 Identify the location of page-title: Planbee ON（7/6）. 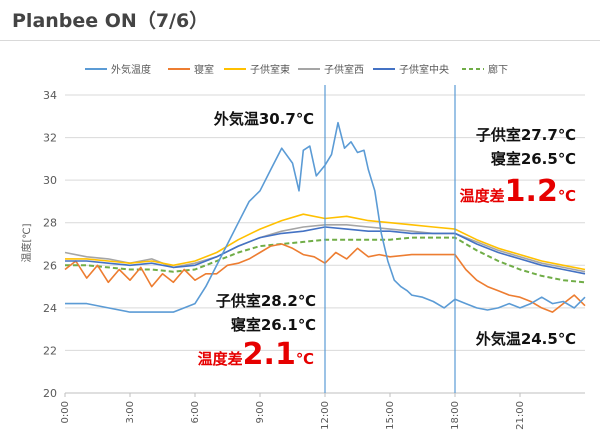
(110, 21).